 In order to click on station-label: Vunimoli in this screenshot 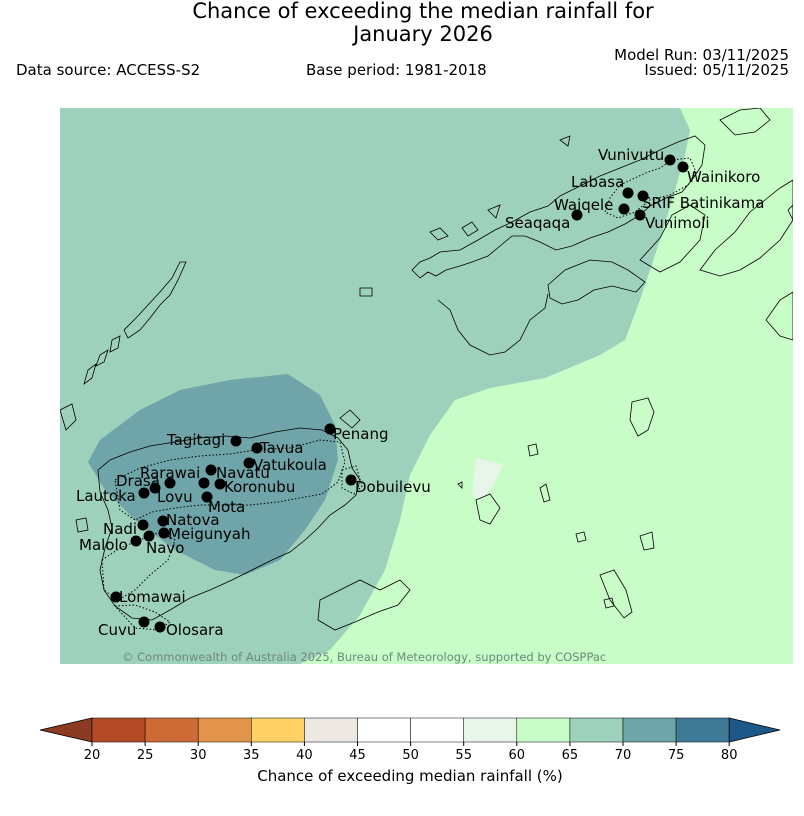, I will do `click(677, 223)`.